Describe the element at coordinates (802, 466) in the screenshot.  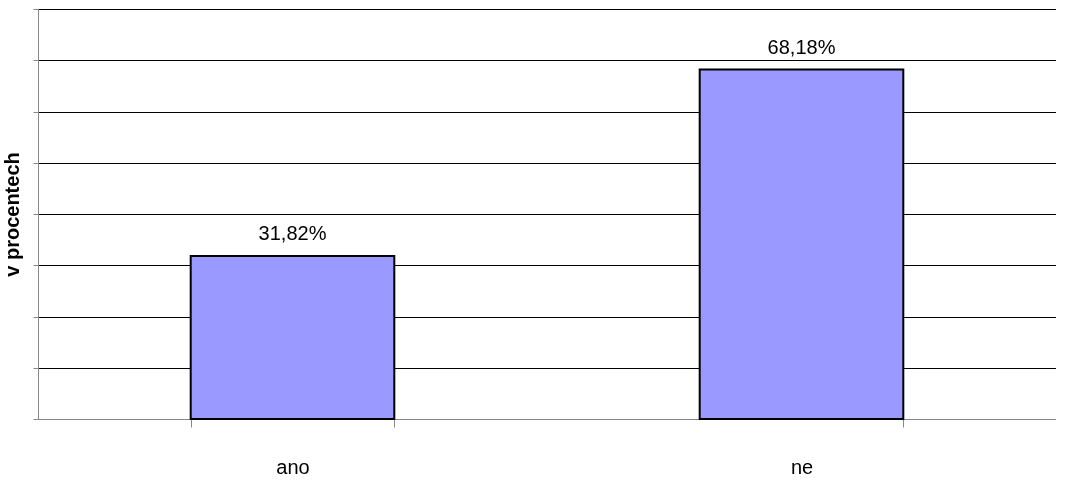
I see `x-tick-label: ne` at that location.